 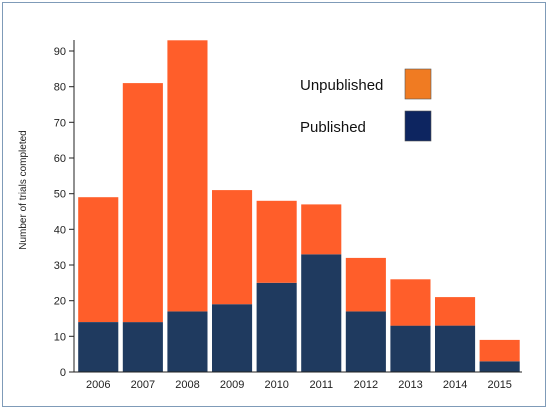 What do you see at coordinates (232, 247) in the screenshot?
I see `bar-unpublished-2009` at bounding box center [232, 247].